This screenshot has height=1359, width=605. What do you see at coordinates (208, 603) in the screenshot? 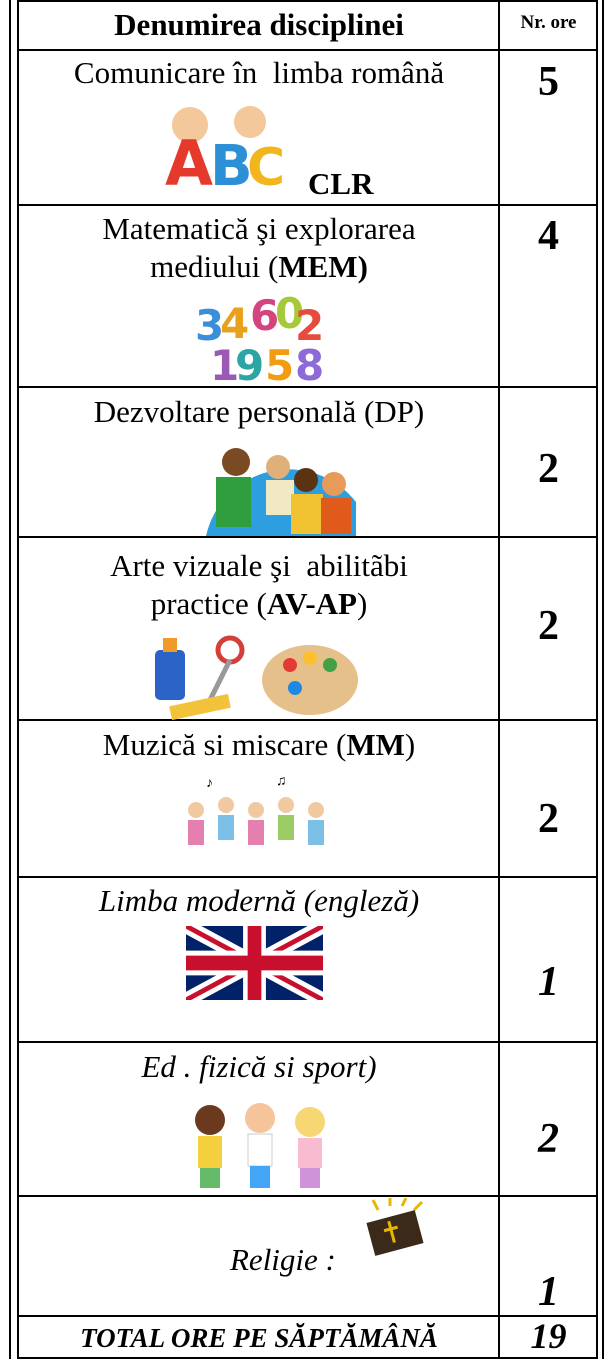
I see `subject-text: practice (` at bounding box center [208, 603].